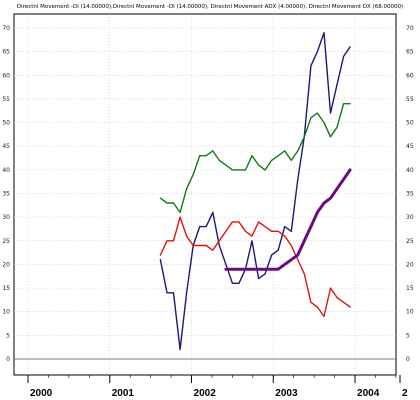  I want to click on y-tick-label-right: 15, so click(410, 288).